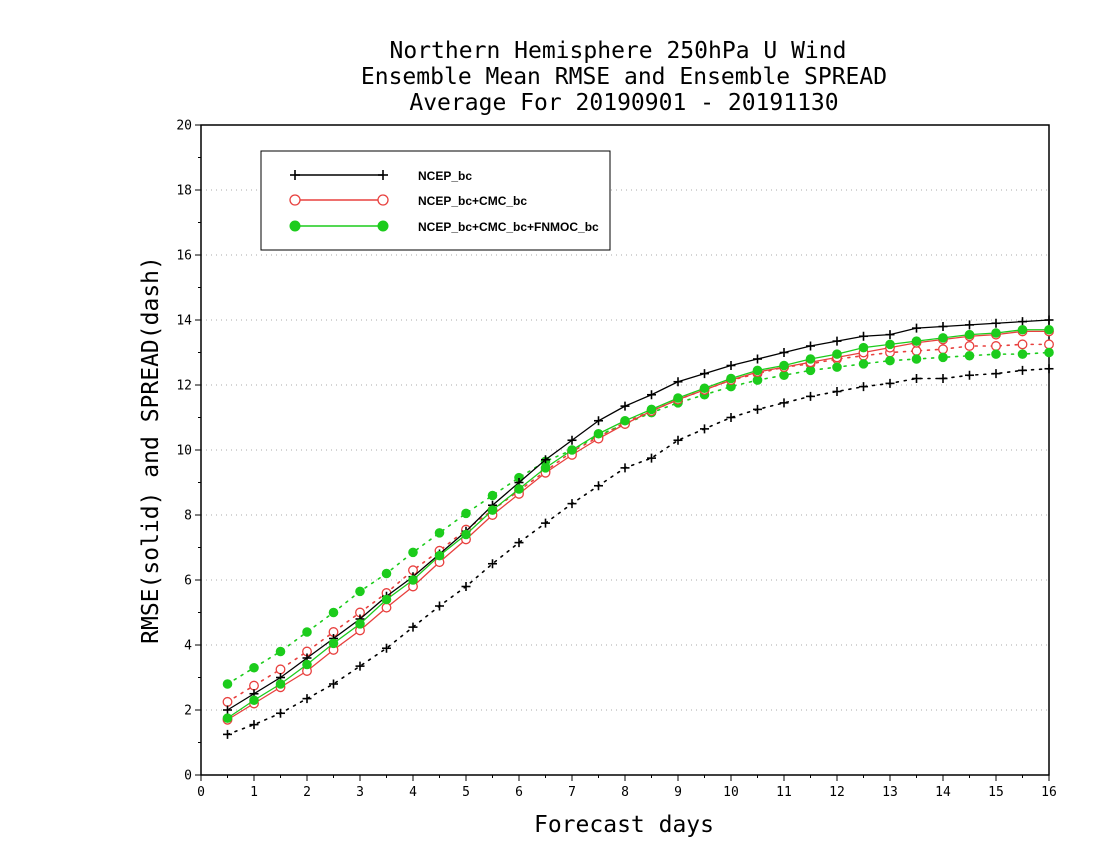 Image resolution: width=1100 pixels, height=855 pixels. What do you see at coordinates (996, 792) in the screenshot?
I see `x-tick-label-15: 15` at bounding box center [996, 792].